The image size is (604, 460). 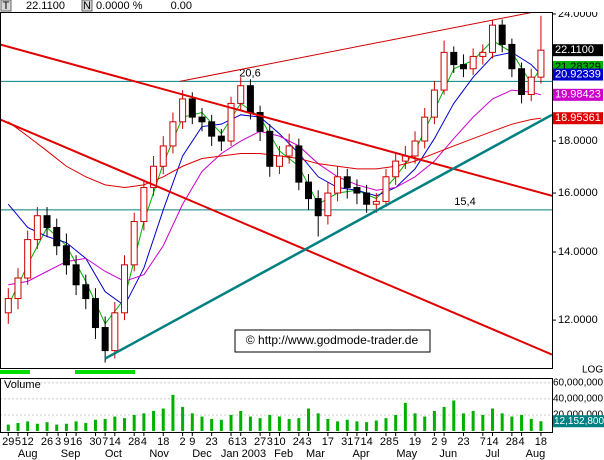 I want to click on month-label: Jul, so click(x=492, y=454).